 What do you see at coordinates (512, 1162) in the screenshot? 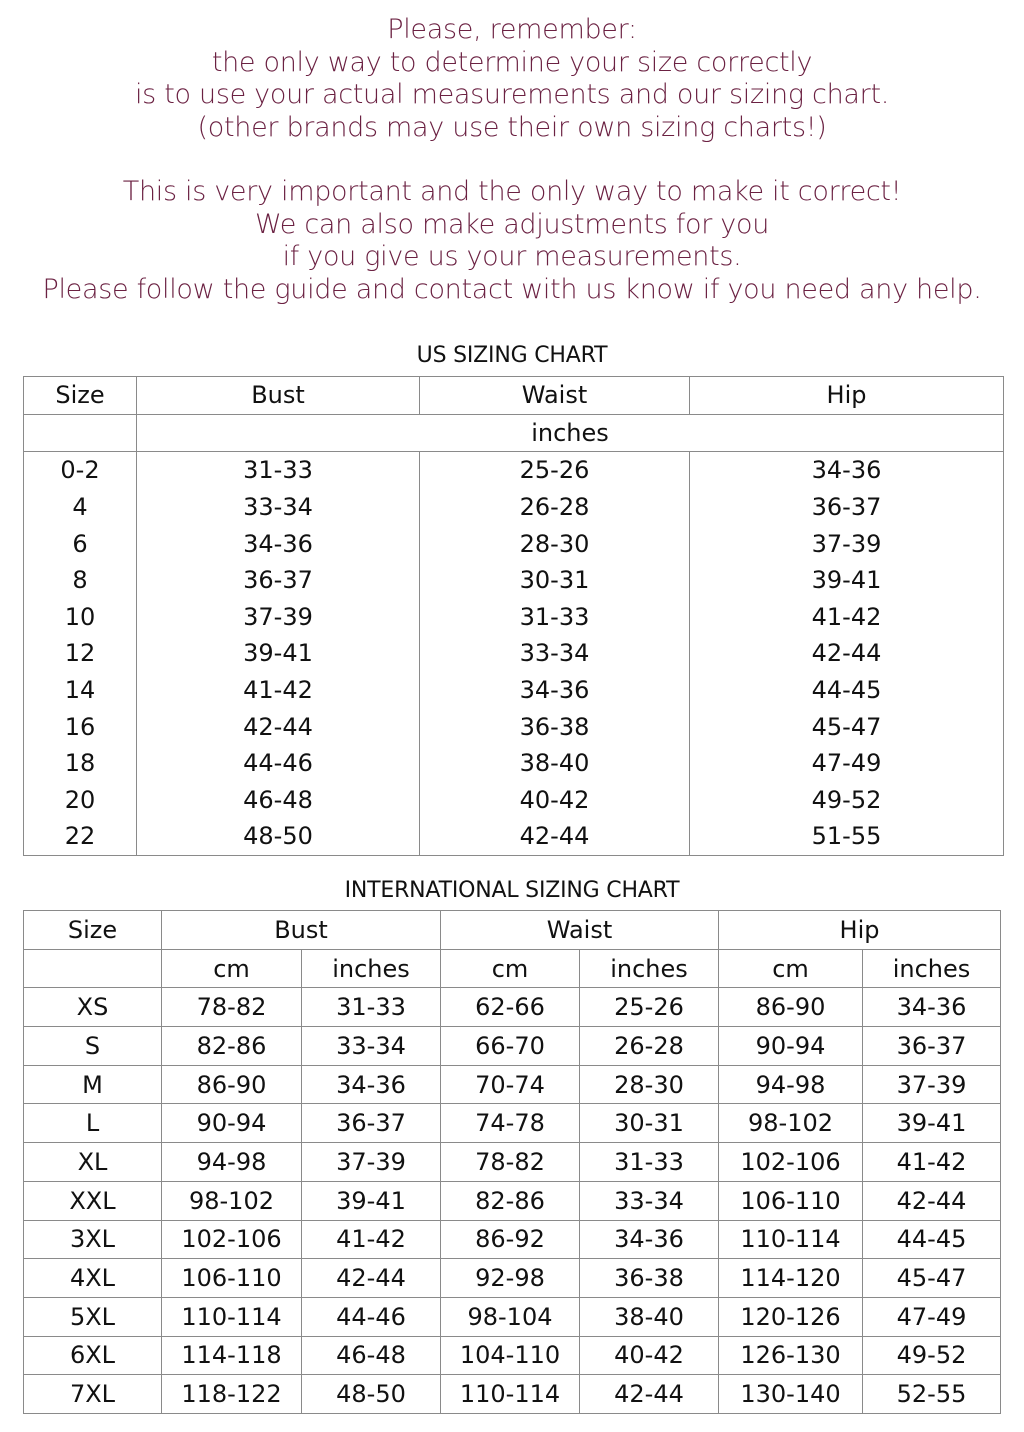
I see `table-row: XL 94-98 37-39 78-82 31-33 102-106 41-42` at bounding box center [512, 1162].